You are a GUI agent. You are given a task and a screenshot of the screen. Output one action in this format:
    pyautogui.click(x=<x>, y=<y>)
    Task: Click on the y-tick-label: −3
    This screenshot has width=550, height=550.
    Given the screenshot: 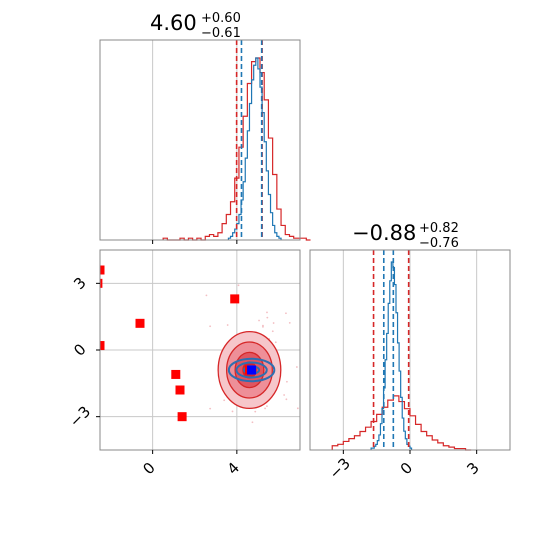 What is the action you would take?
    pyautogui.click(x=80, y=416)
    